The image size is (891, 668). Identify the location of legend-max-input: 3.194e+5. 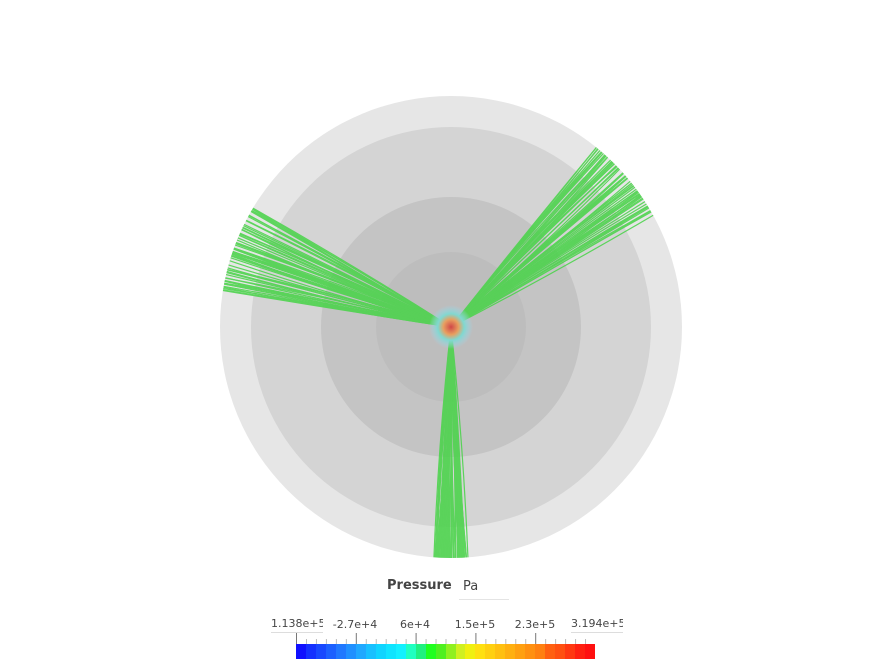
(597, 625).